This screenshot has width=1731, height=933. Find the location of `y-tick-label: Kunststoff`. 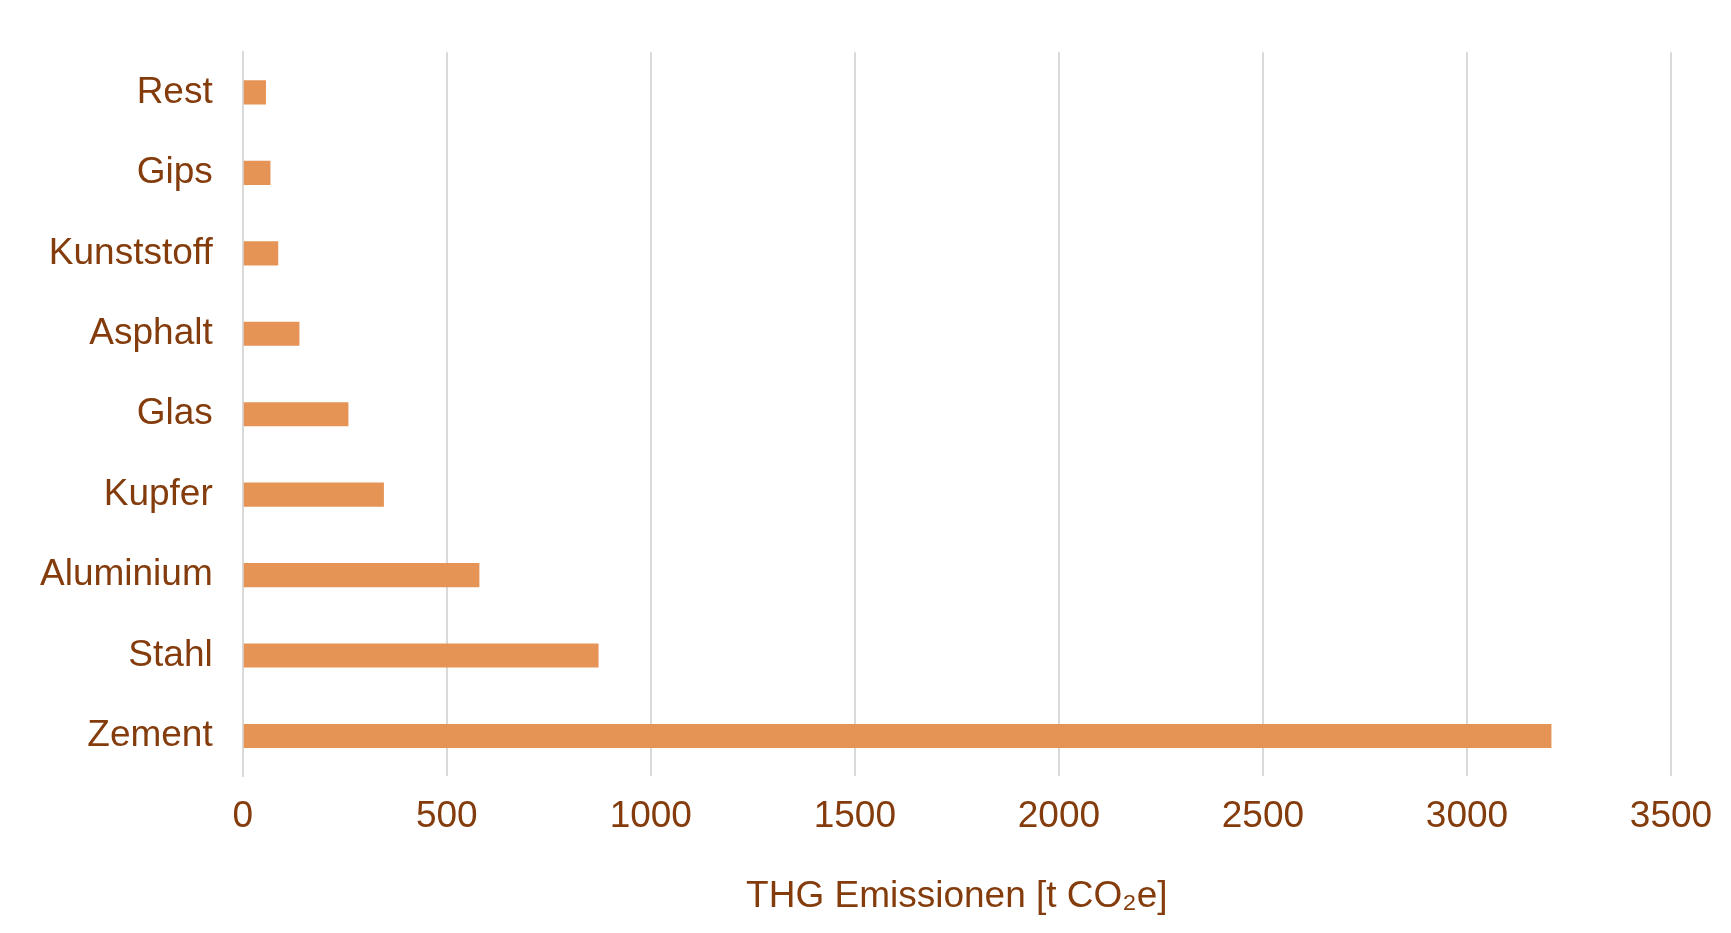

y-tick-label: Kunststoff is located at coordinates (131, 251).